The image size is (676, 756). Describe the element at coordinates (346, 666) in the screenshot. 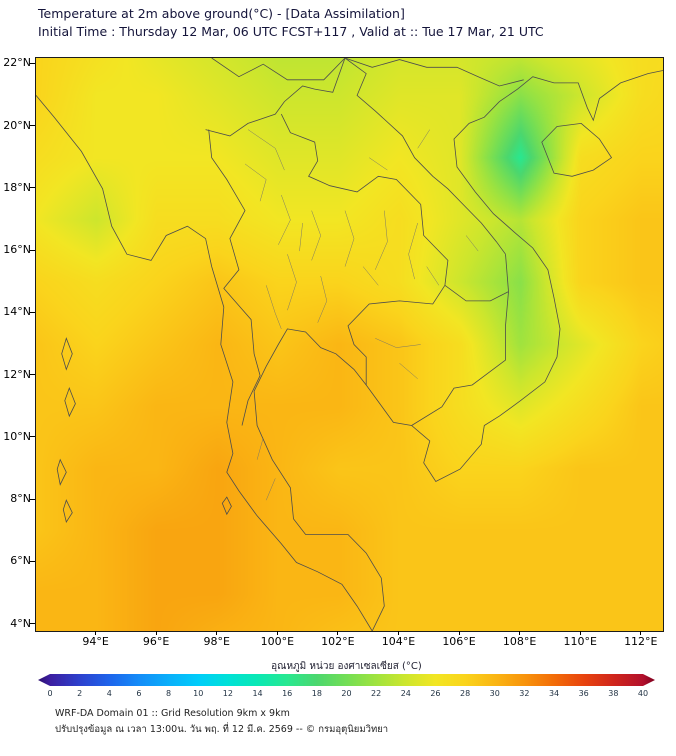

I see `colorbar-label: อุณหภูมิ หน่วย องศาเซลเซียส (°C)` at that location.